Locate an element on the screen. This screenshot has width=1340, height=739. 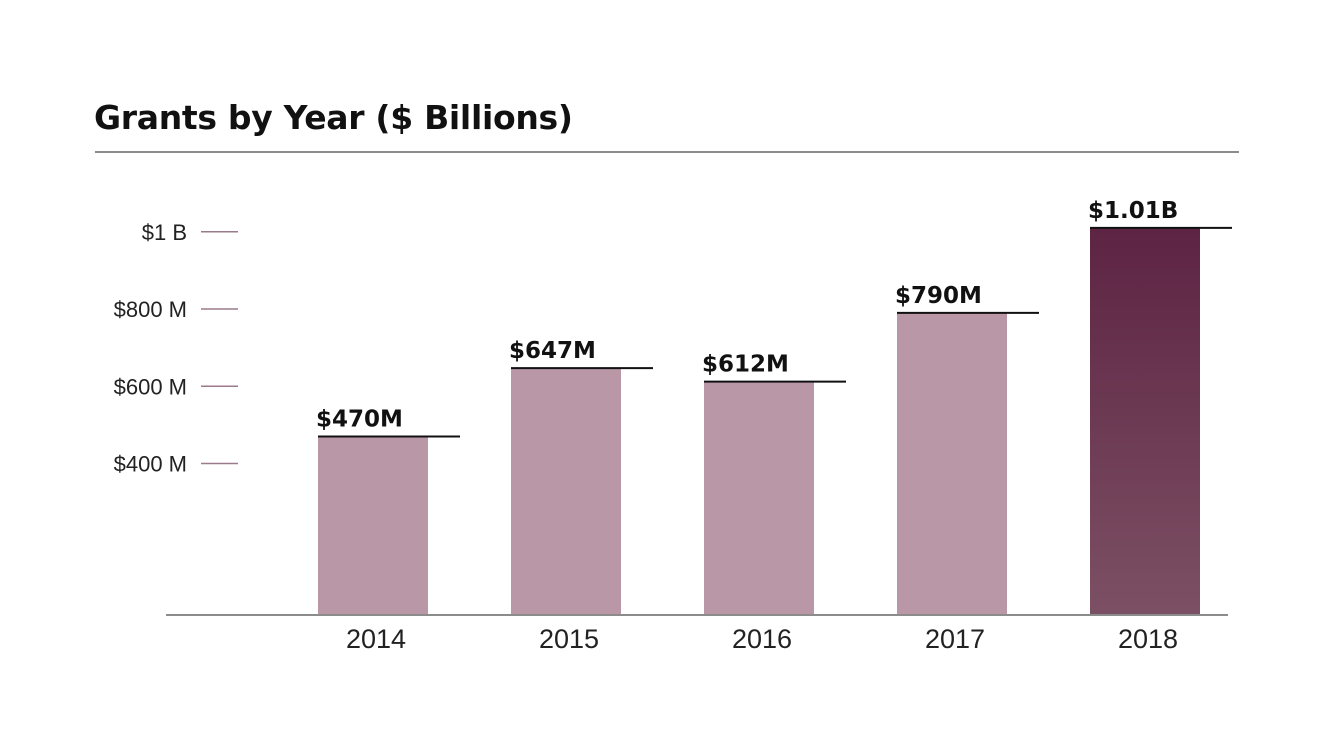
data-label-2017: $790M is located at coordinates (938, 296).